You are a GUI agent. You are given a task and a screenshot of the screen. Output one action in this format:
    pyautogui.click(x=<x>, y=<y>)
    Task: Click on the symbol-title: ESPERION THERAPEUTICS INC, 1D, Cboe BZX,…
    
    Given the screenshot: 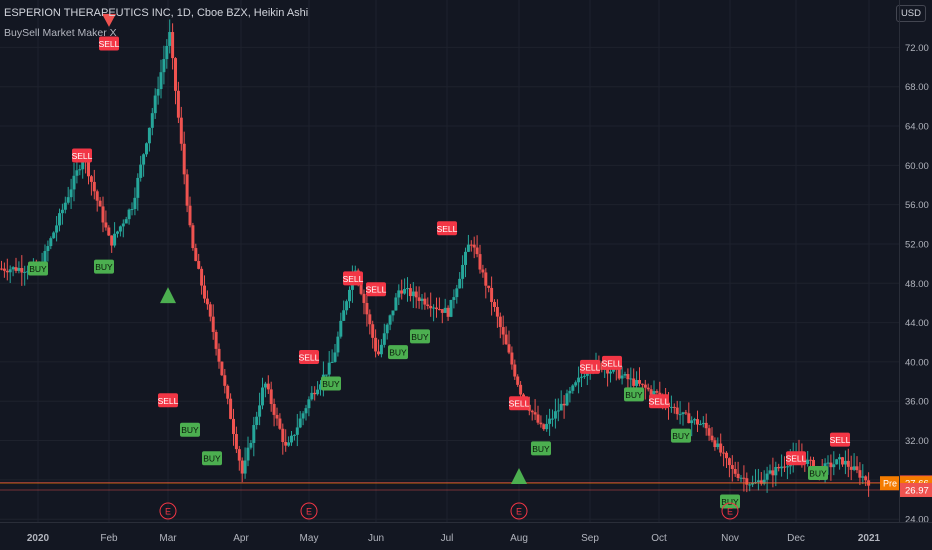 What is the action you would take?
    pyautogui.click(x=156, y=13)
    